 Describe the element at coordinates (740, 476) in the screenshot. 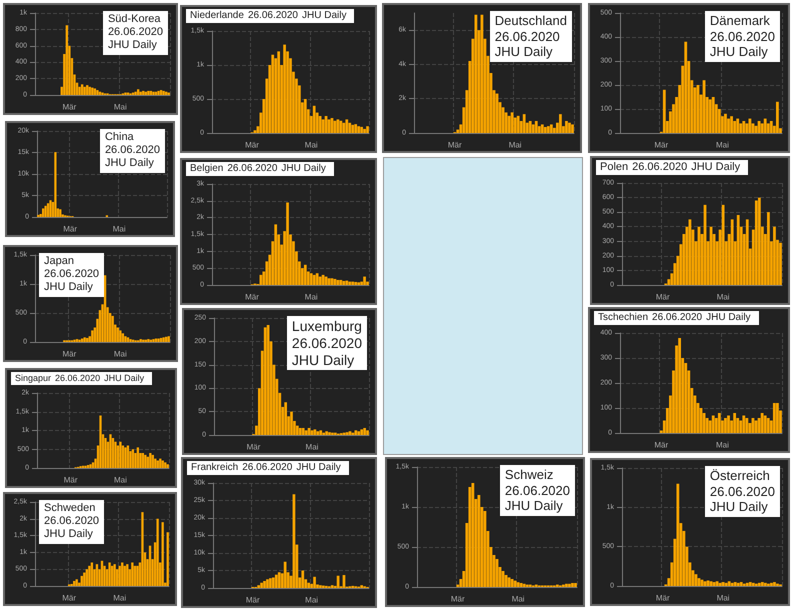

I see `chart-title: Österreich` at that location.